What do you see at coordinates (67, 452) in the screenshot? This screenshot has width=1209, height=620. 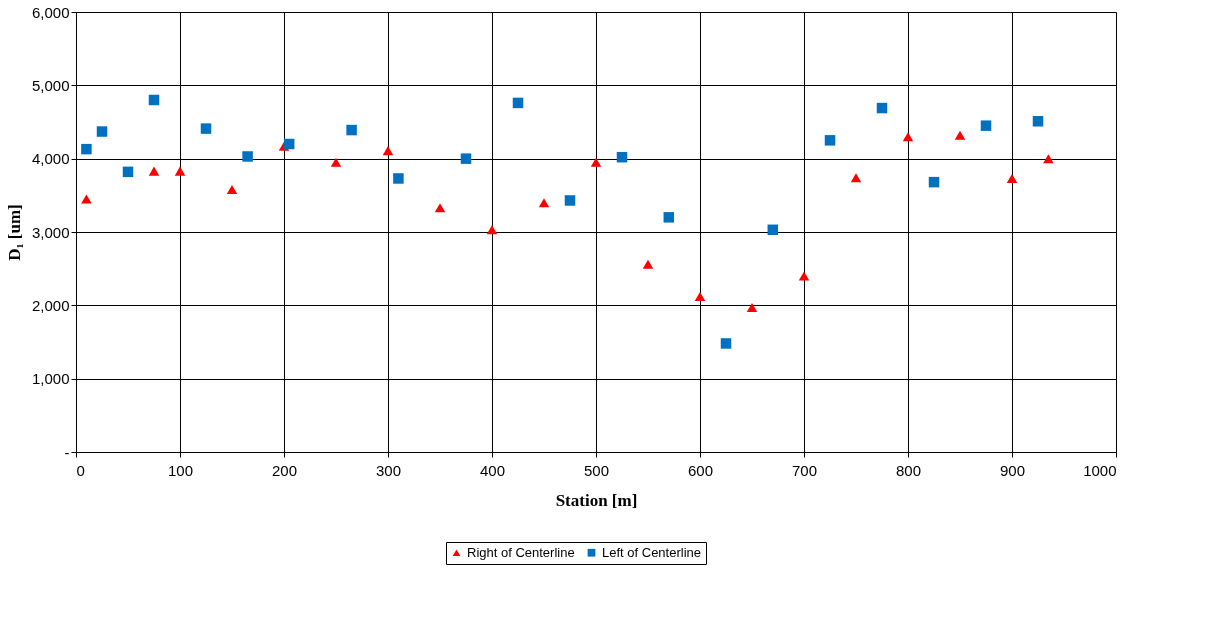 I see `y-tick-label: -` at bounding box center [67, 452].